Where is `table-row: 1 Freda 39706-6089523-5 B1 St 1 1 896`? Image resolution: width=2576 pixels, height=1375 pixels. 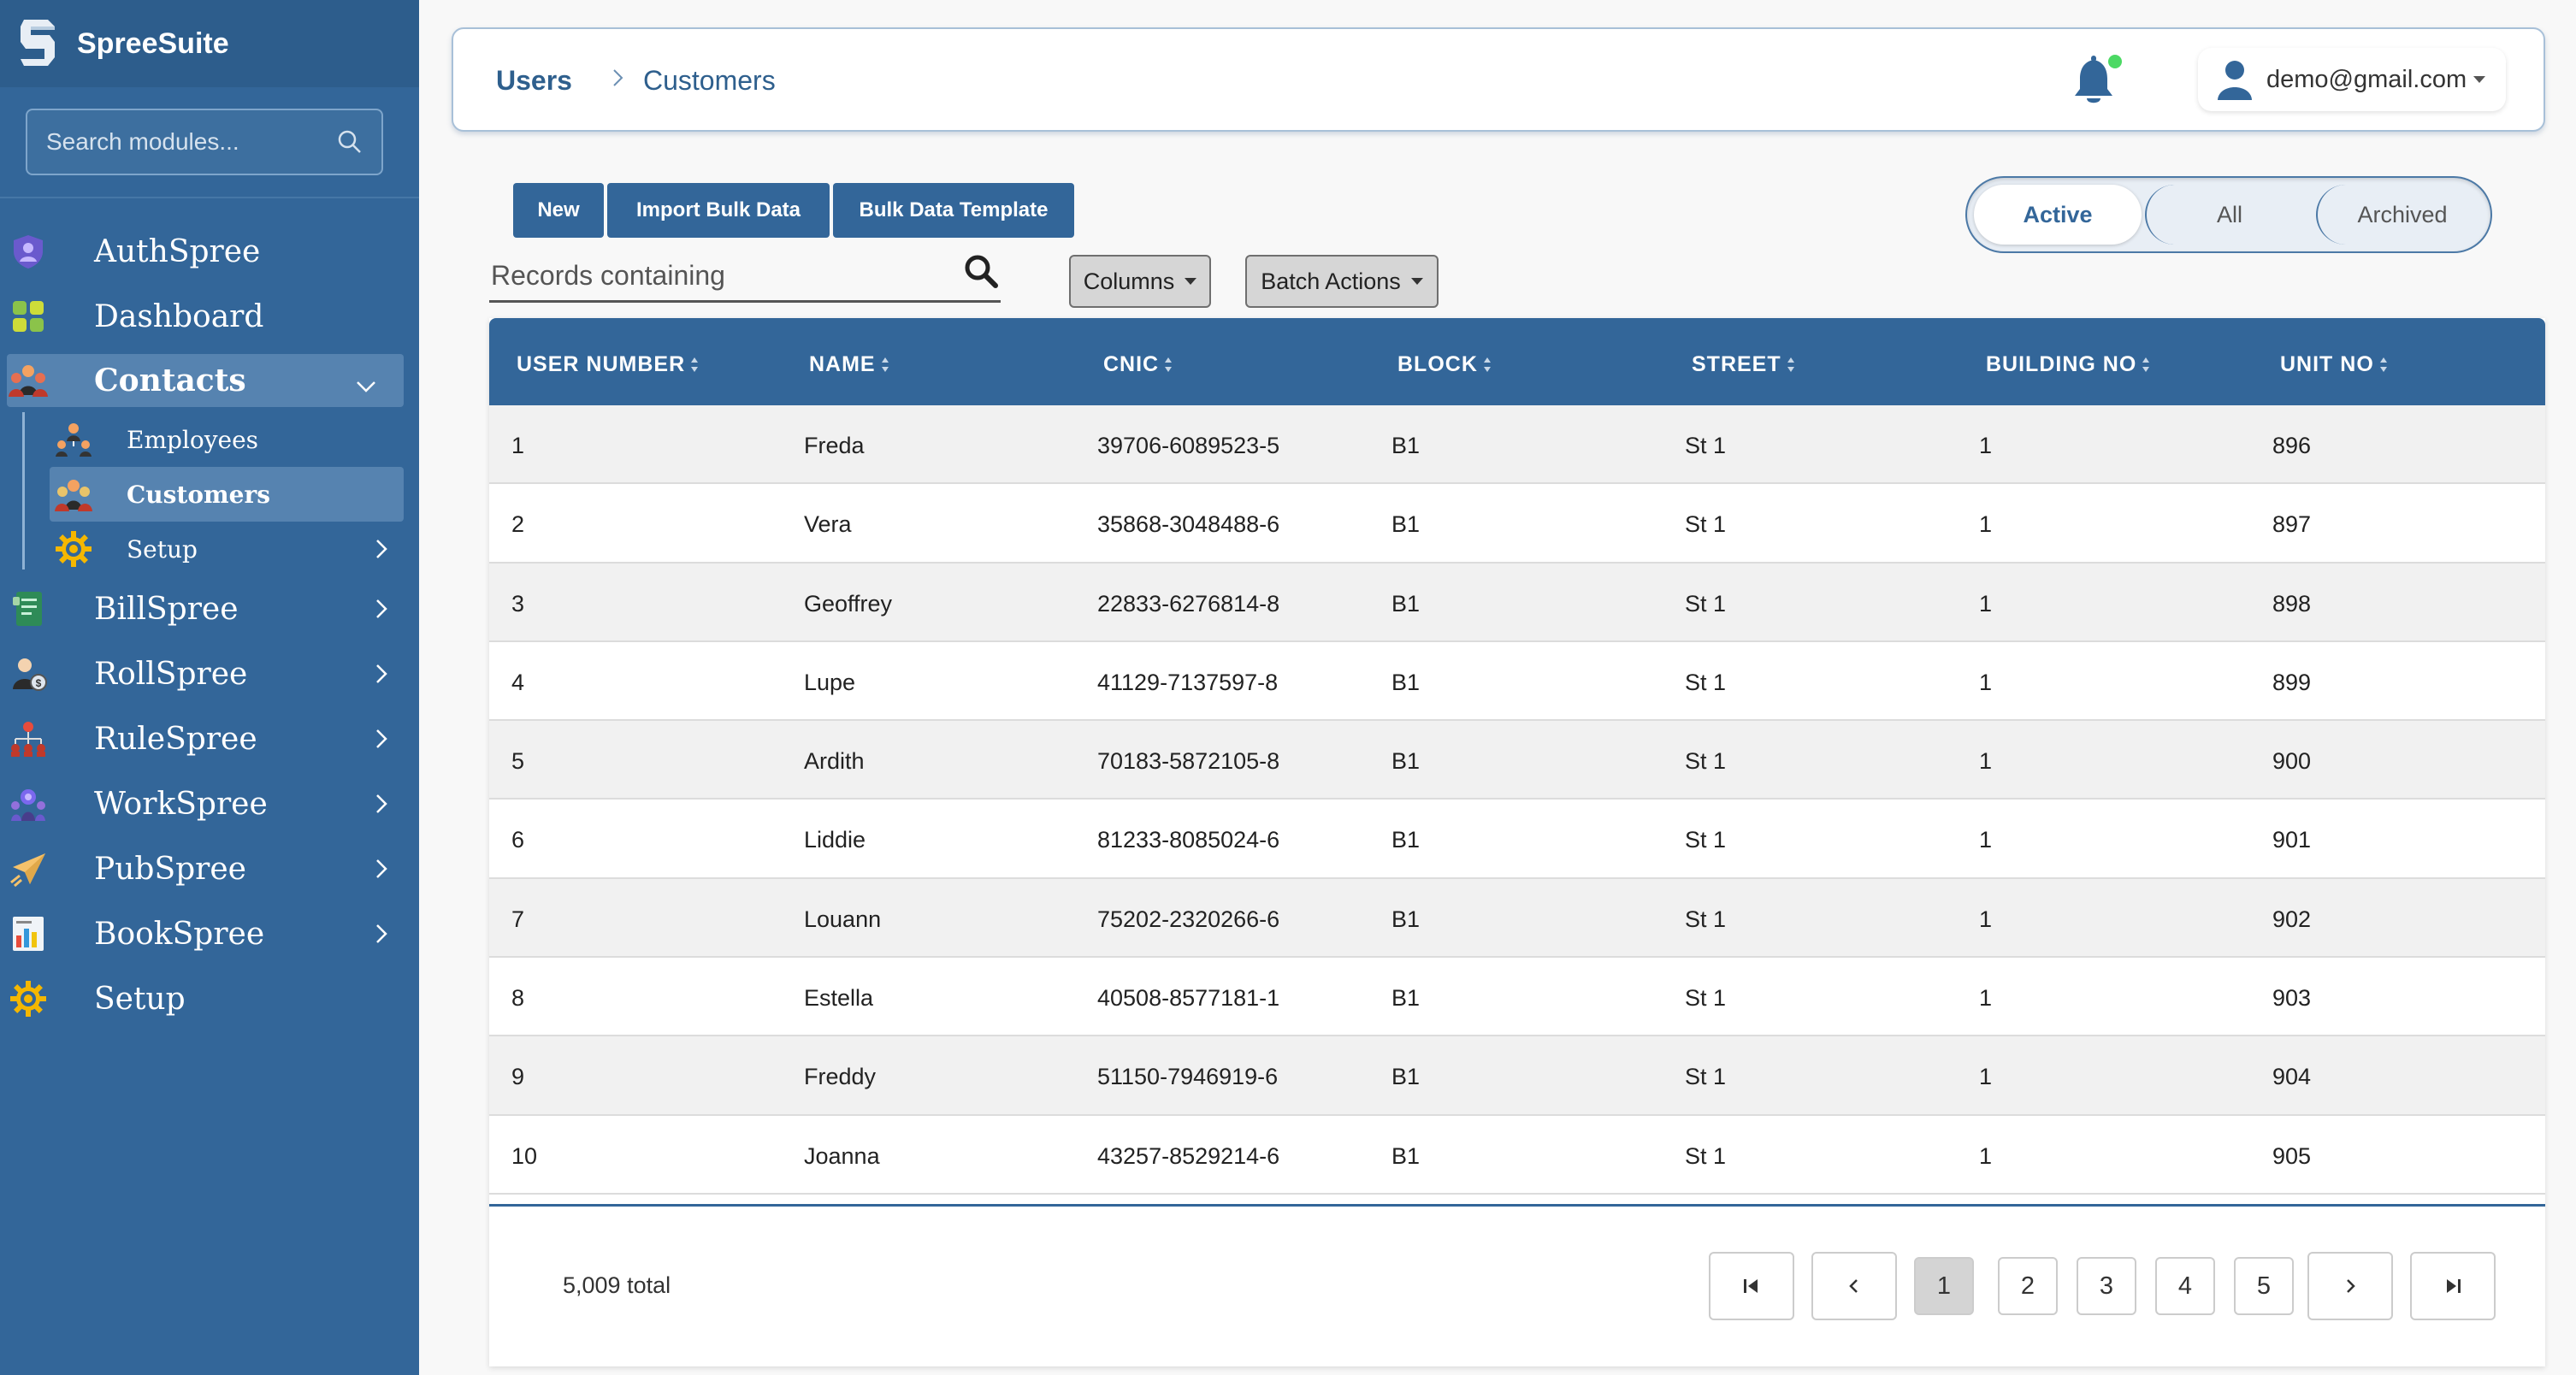
table-row: 1 Freda 39706-6089523-5 B1 St 1 1 896 is located at coordinates (1517, 445).